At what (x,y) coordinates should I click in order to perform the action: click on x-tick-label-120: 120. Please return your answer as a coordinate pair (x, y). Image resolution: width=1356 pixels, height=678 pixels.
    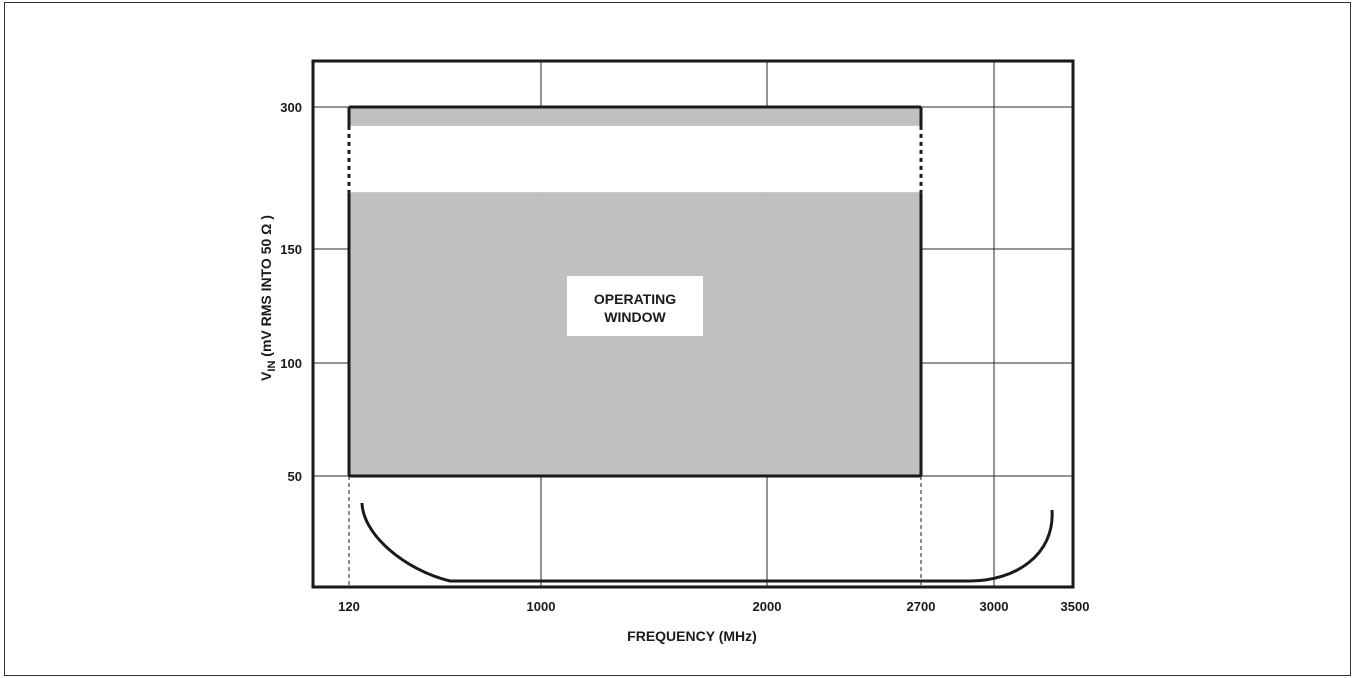
    Looking at the image, I should click on (349, 606).